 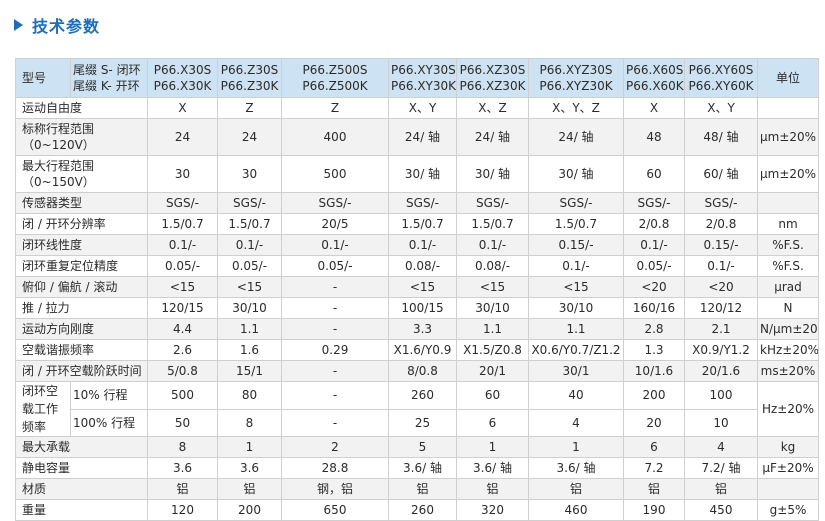 What do you see at coordinates (335, 489) in the screenshot?
I see `value-cell: 钢，铝` at bounding box center [335, 489].